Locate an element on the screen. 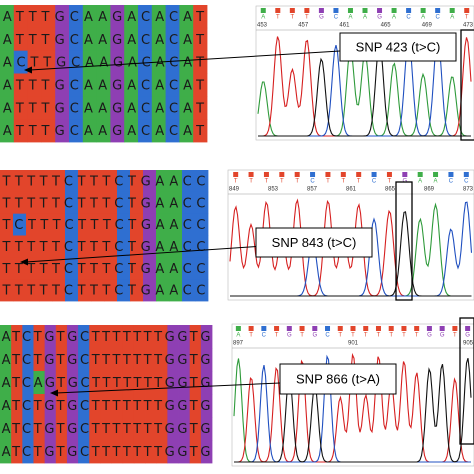 The width and height of the screenshot is (474, 474). snp-label: SNP 866 (t>A) is located at coordinates (338, 378).